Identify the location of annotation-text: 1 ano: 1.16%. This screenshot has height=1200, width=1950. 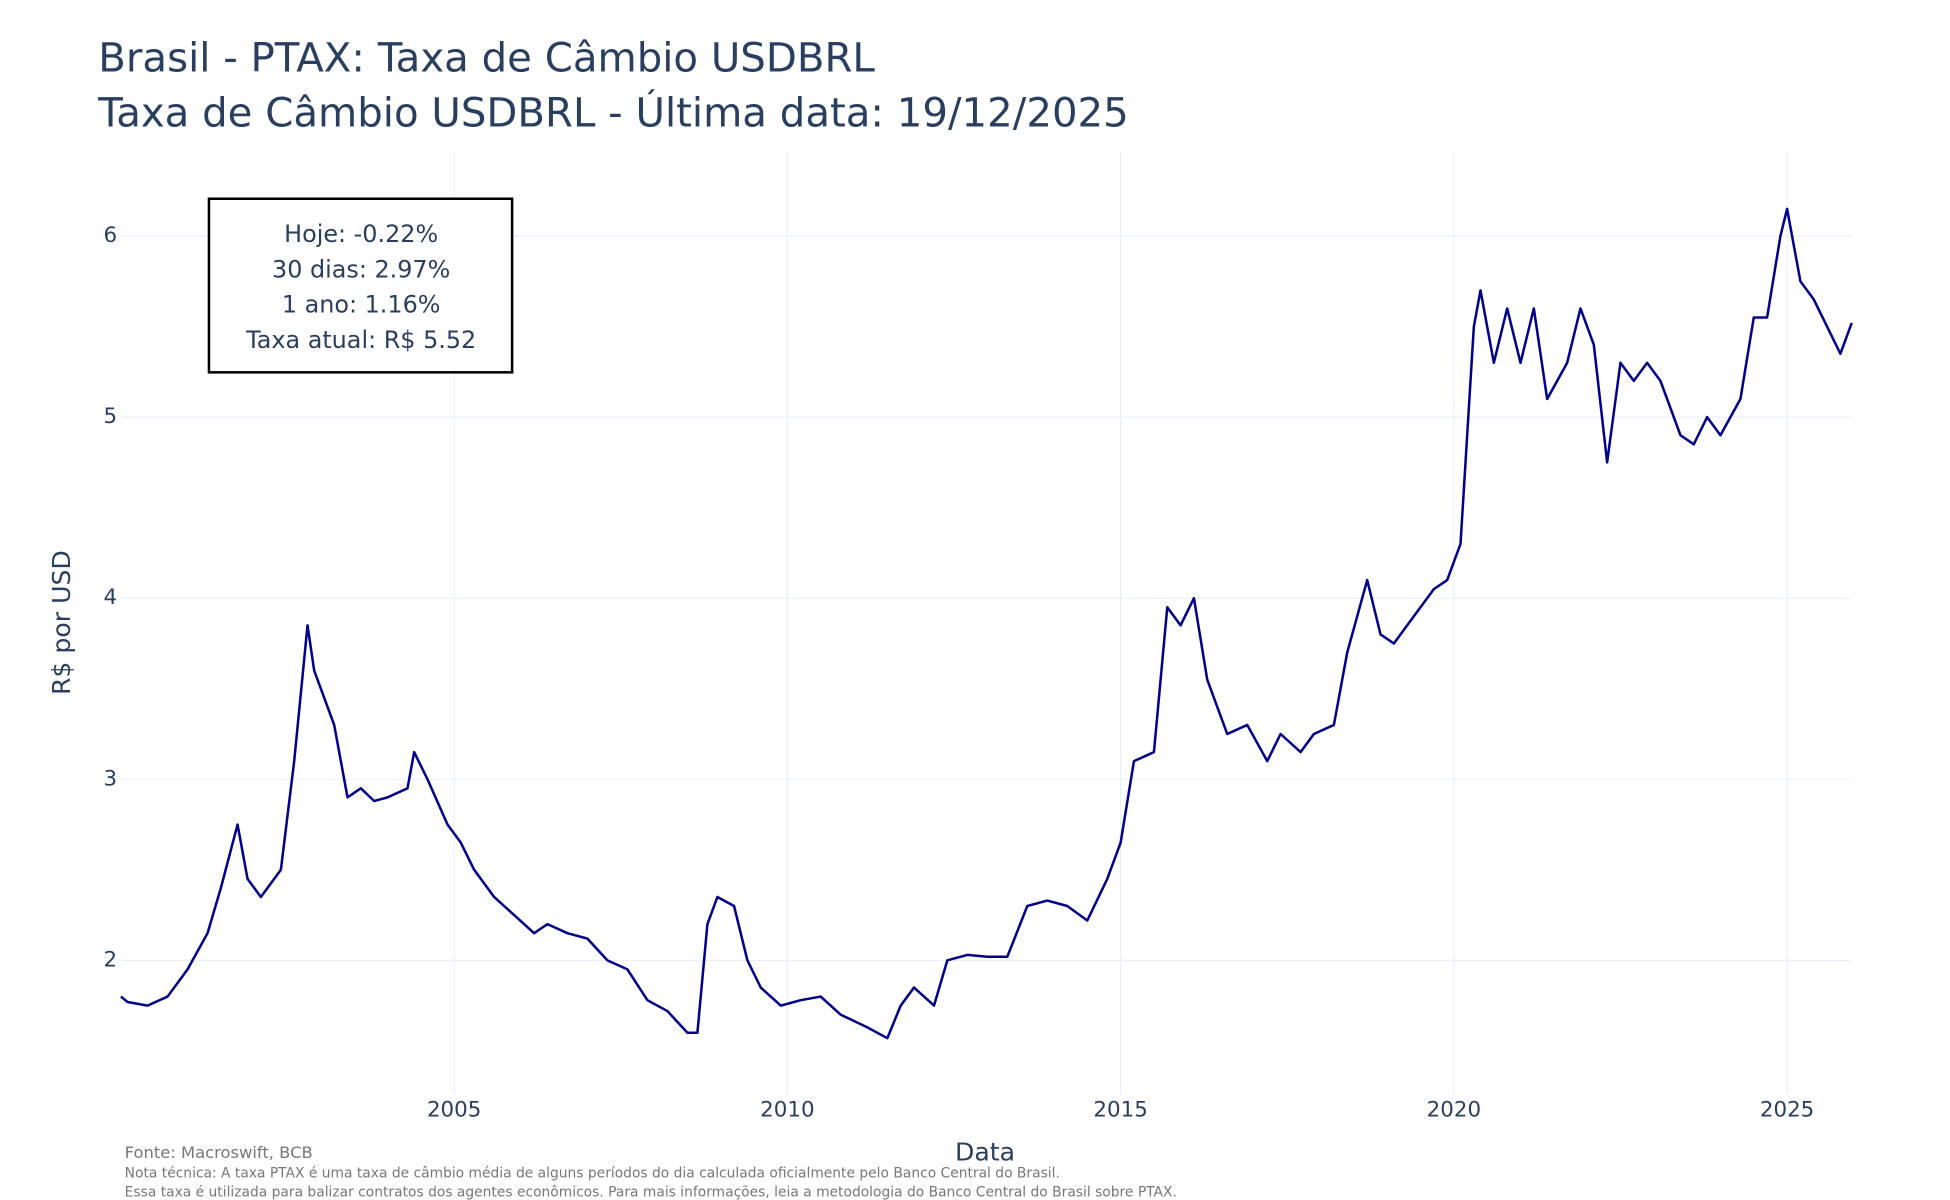
(361, 305).